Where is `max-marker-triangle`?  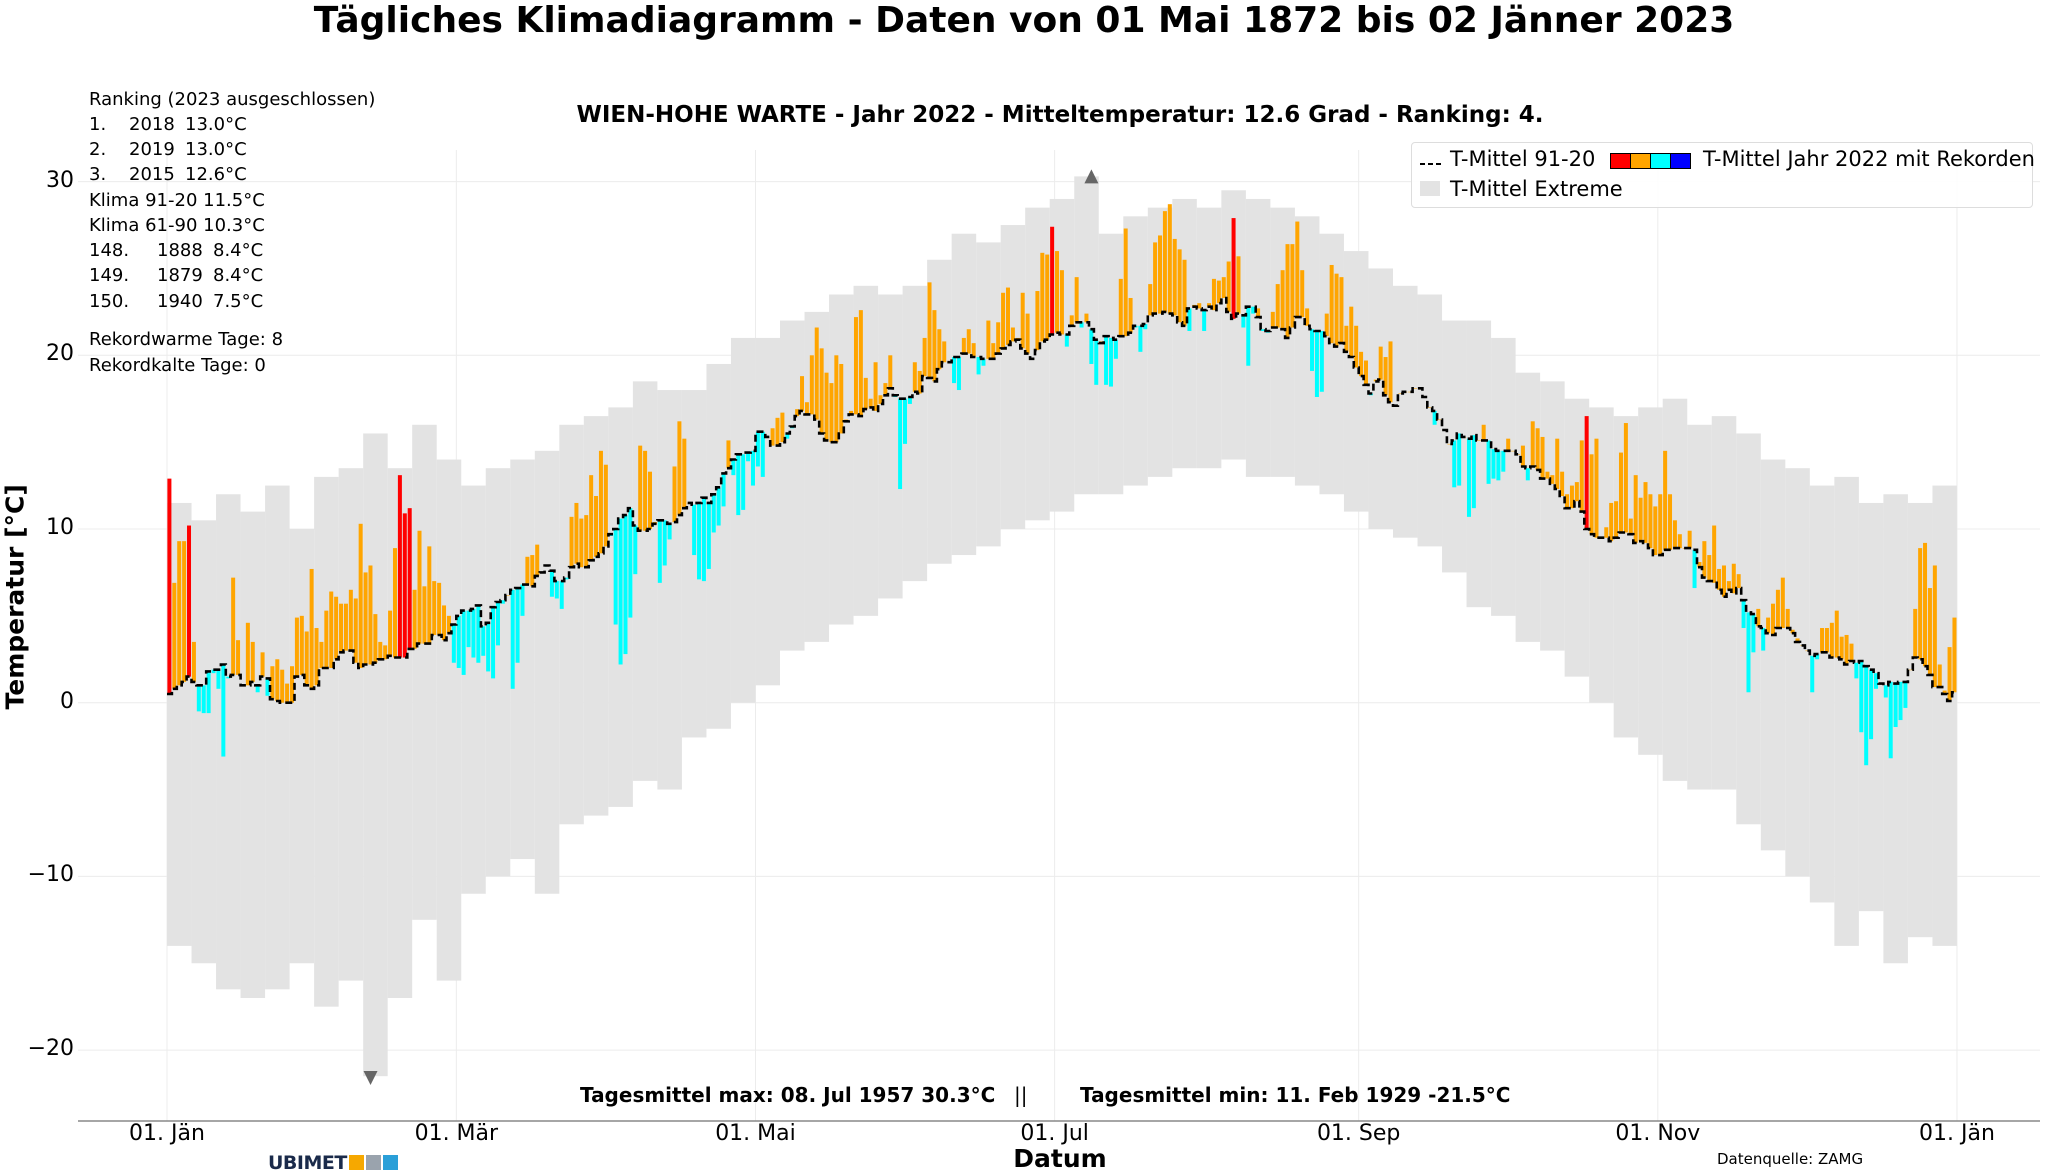
max-marker-triangle is located at coordinates (1091, 176).